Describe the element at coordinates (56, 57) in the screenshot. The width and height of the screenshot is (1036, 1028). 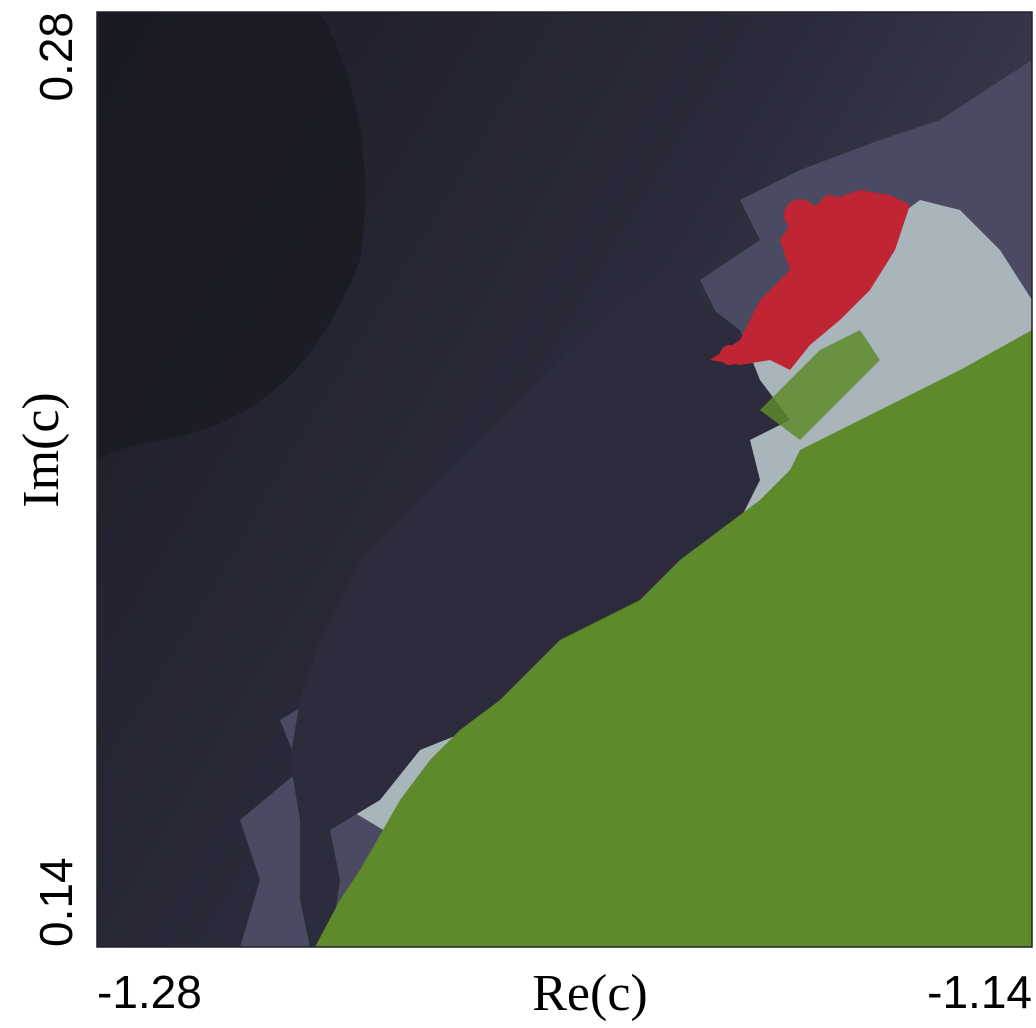
I see `y-tick-label: 0.28` at that location.